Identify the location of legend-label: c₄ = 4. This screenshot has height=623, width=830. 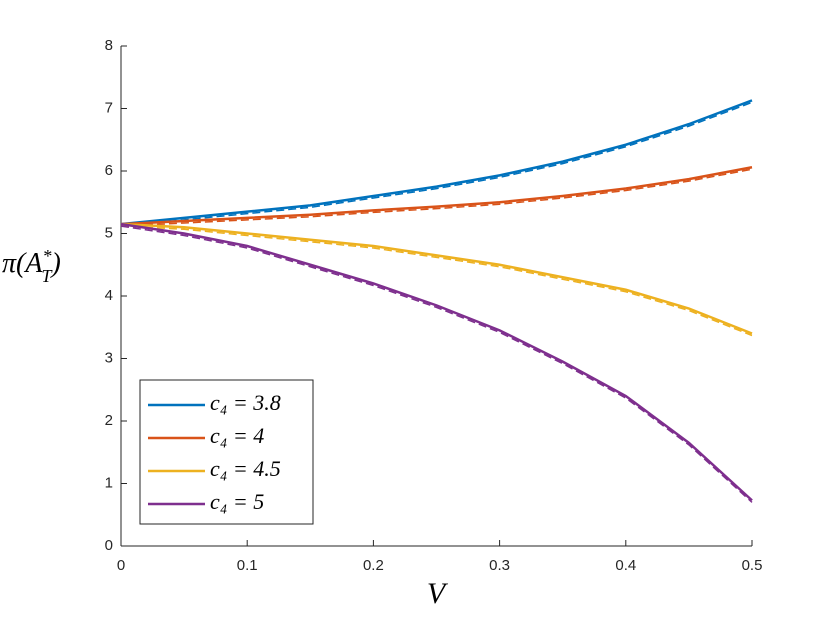
(237, 435).